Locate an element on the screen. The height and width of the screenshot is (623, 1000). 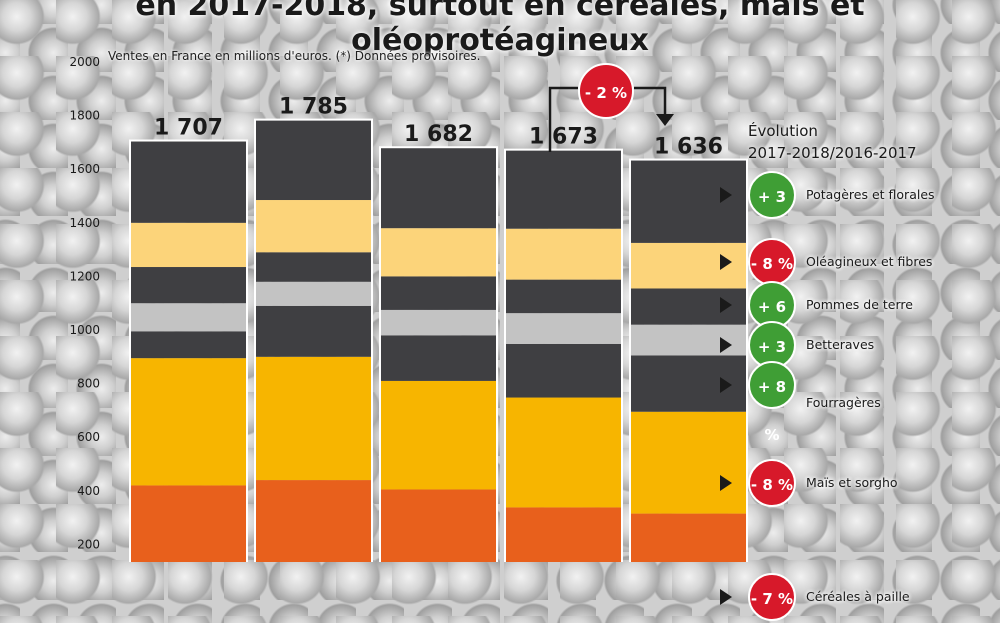
y-tick-label: 200 is located at coordinates (88, 544).